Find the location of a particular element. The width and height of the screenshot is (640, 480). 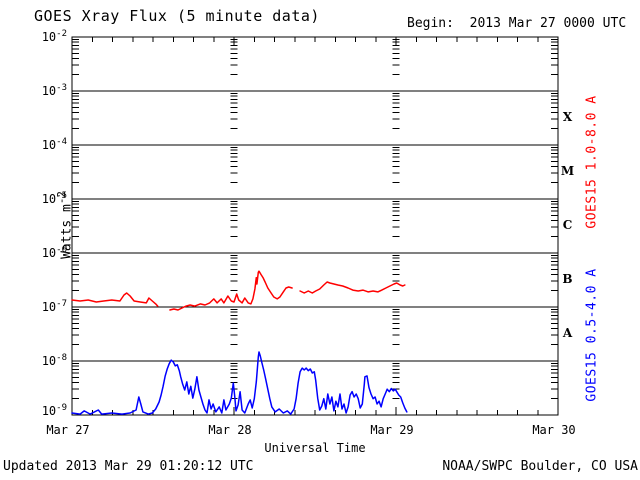

x-axis-title: Universal Time is located at coordinates (315, 448).